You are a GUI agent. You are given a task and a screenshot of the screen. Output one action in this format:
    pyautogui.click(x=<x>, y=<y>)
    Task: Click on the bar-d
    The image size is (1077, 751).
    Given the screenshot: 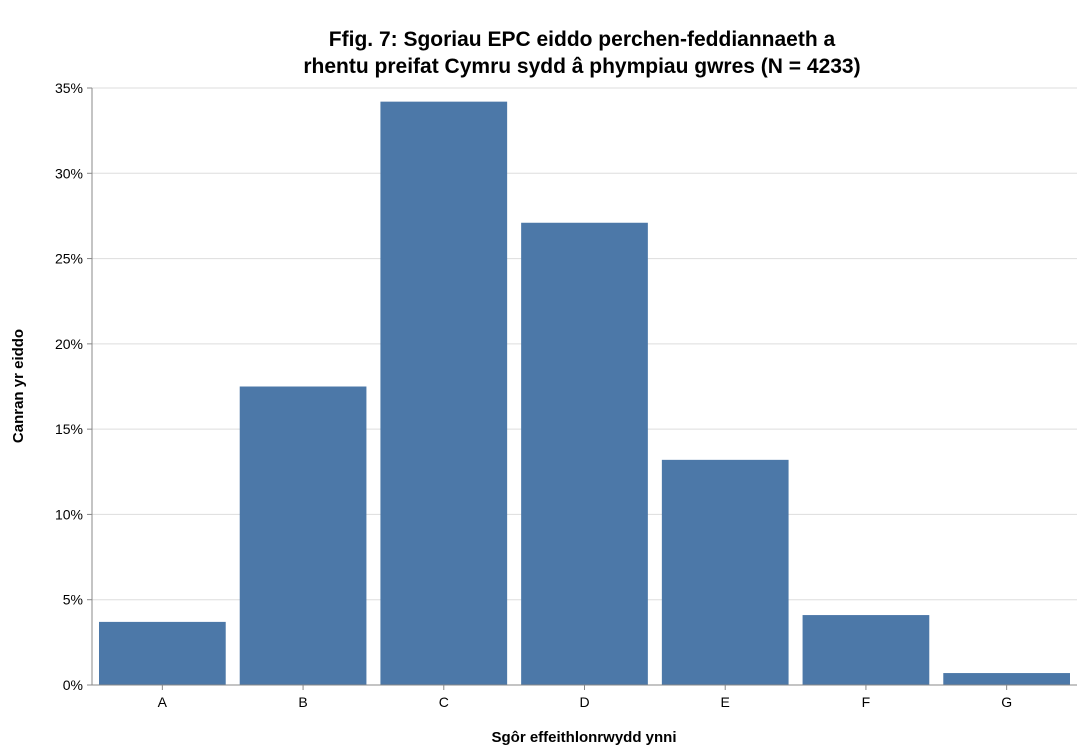 What is the action you would take?
    pyautogui.click(x=584, y=453)
    